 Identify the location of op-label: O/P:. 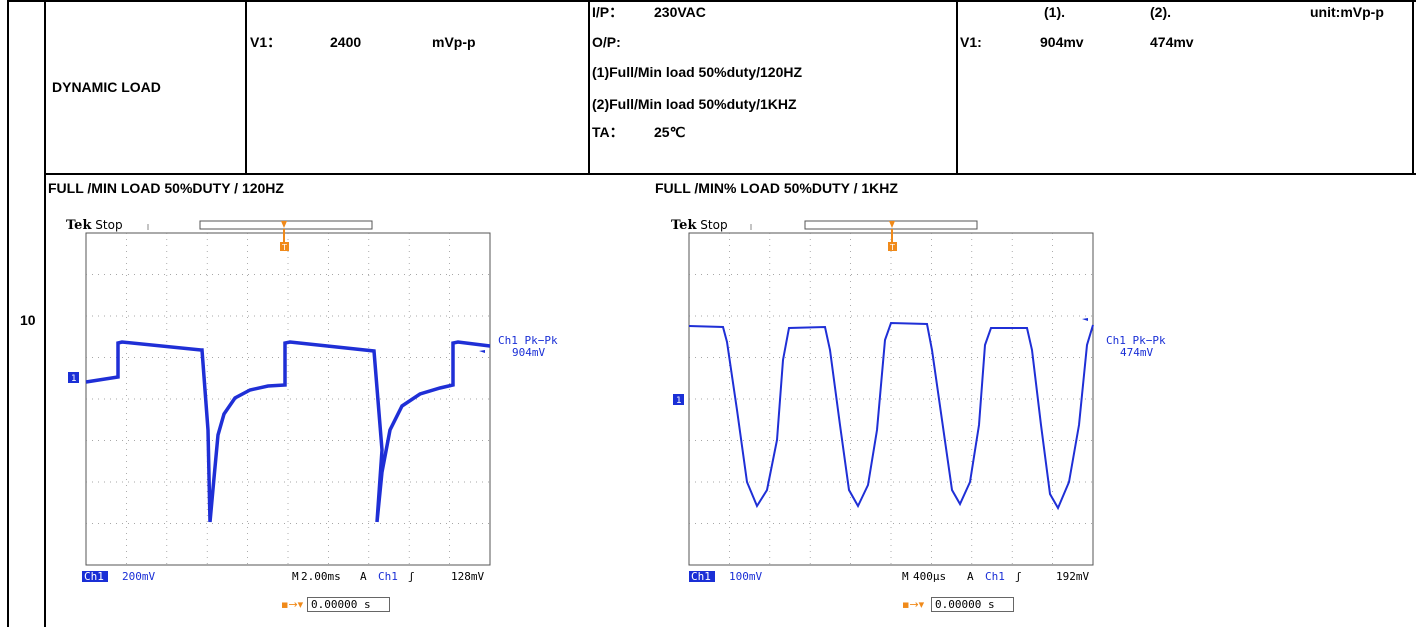
(606, 42).